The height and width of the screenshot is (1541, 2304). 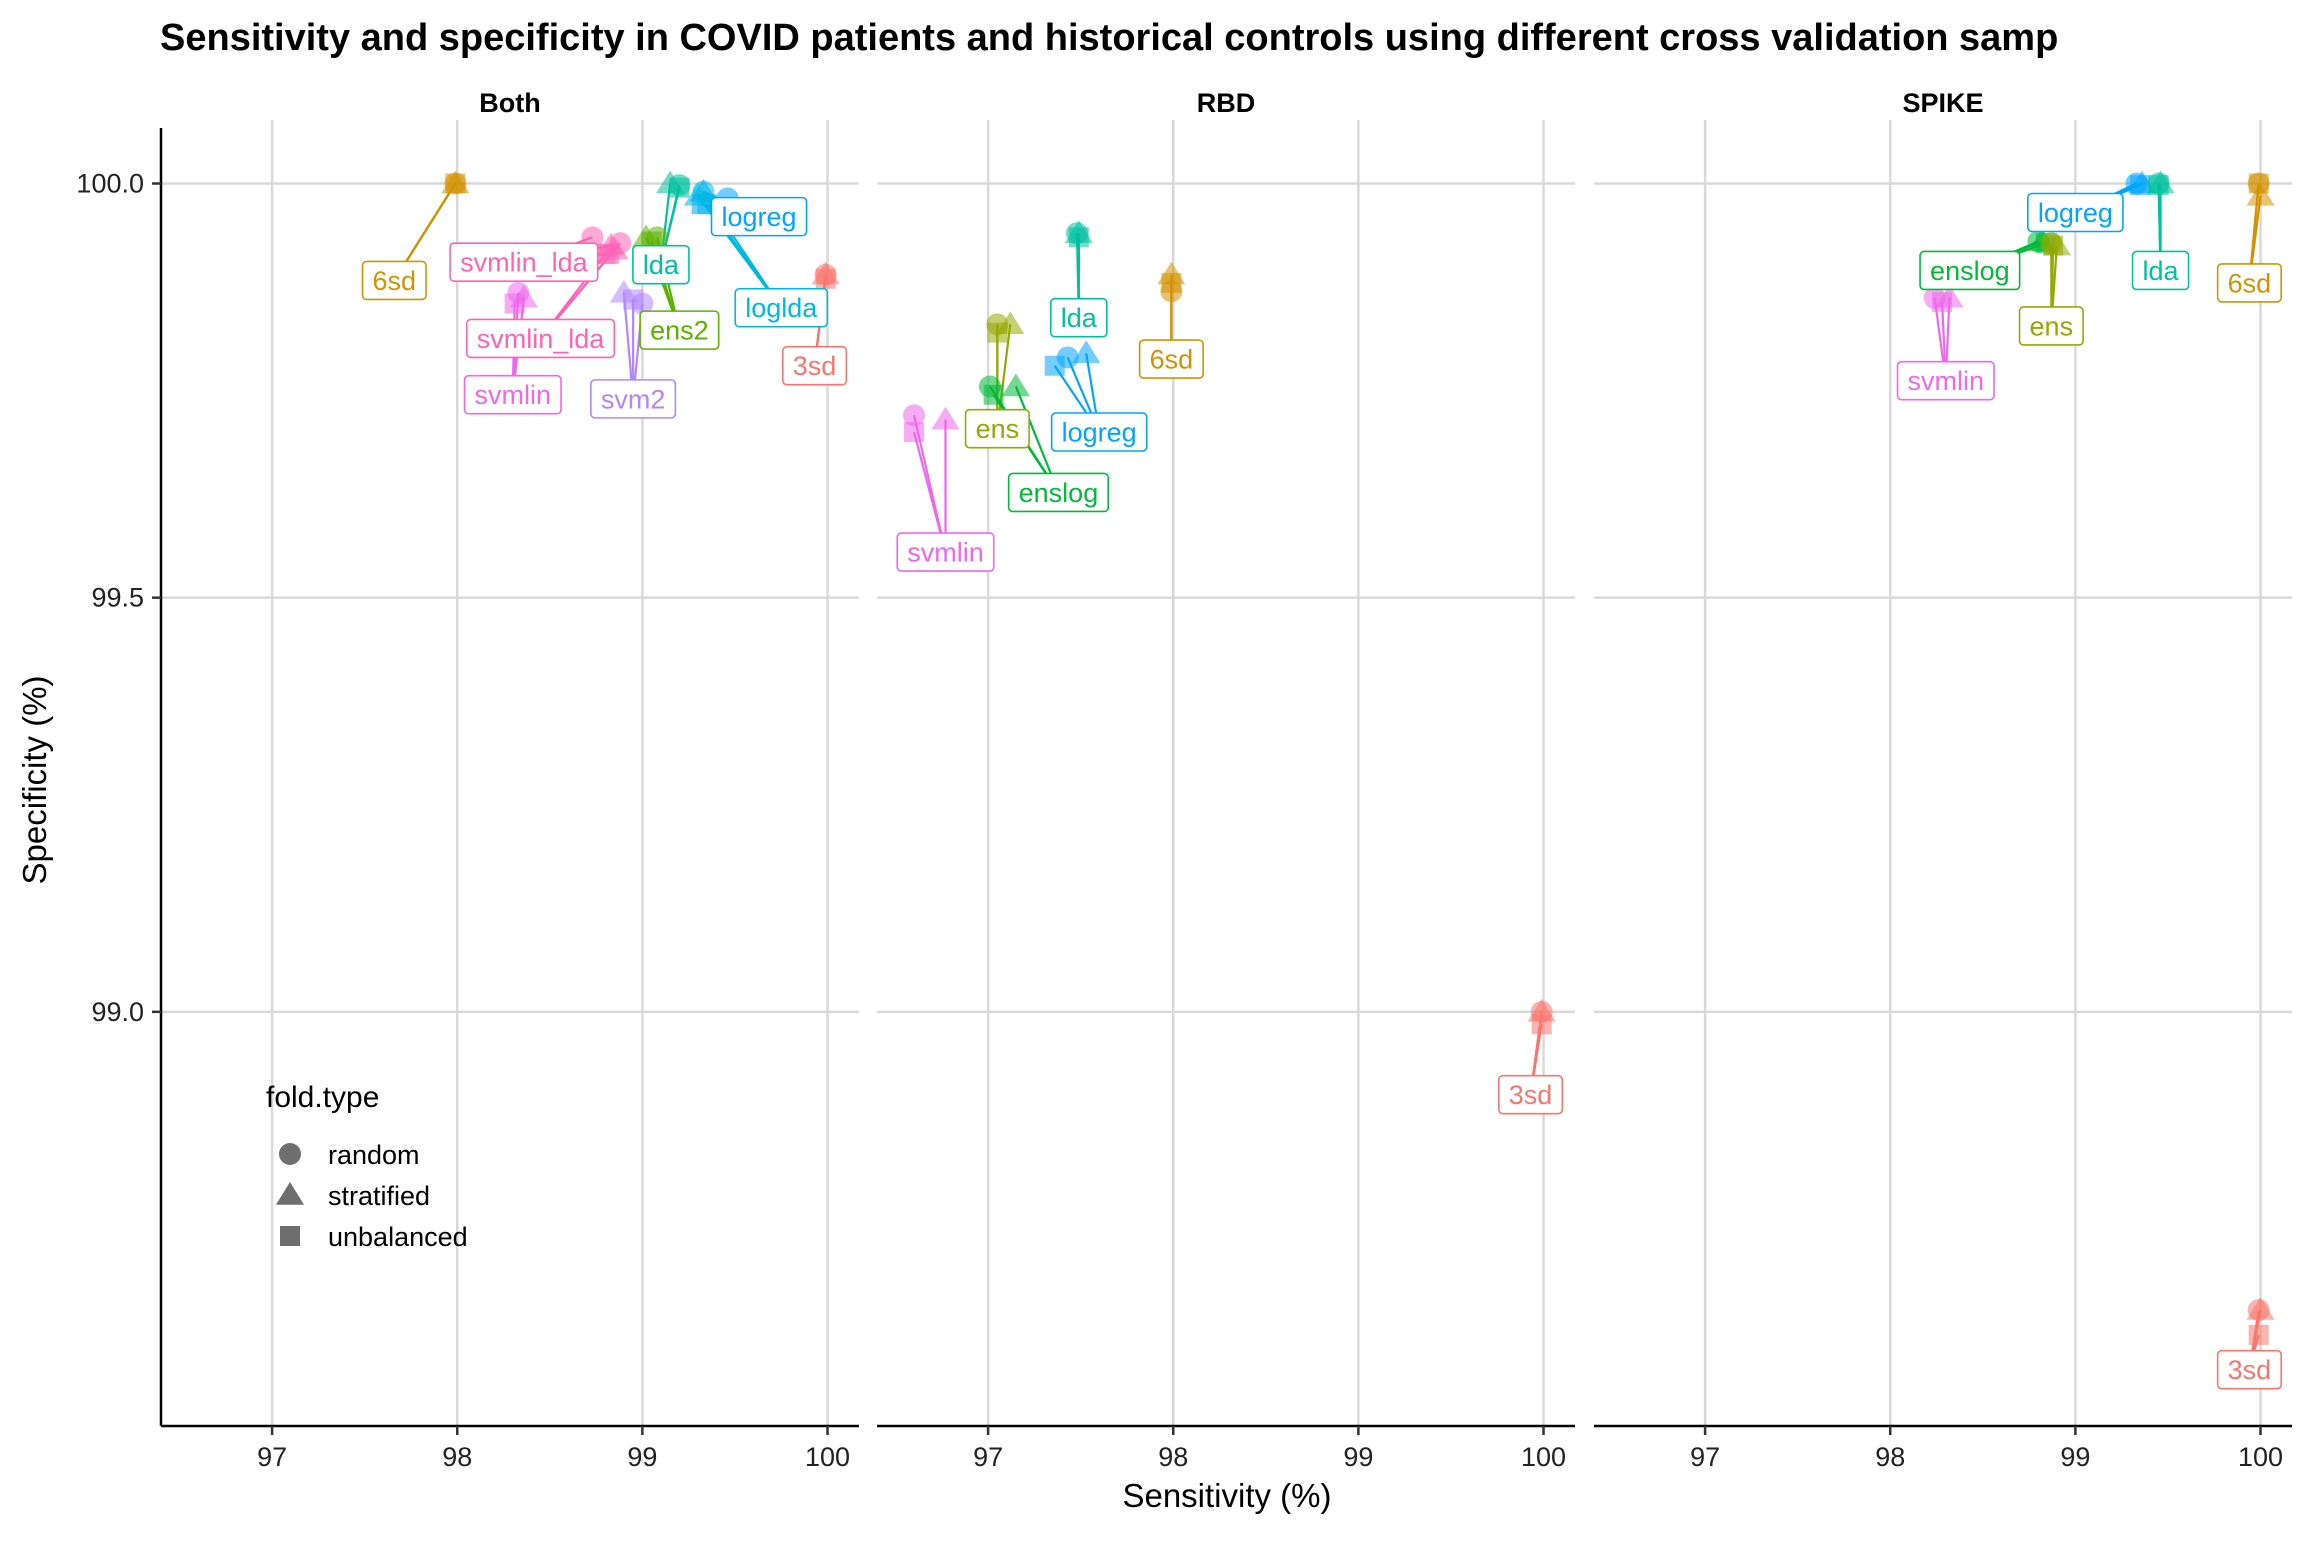 I want to click on y-tick-label: 99.0, so click(x=117, y=1012).